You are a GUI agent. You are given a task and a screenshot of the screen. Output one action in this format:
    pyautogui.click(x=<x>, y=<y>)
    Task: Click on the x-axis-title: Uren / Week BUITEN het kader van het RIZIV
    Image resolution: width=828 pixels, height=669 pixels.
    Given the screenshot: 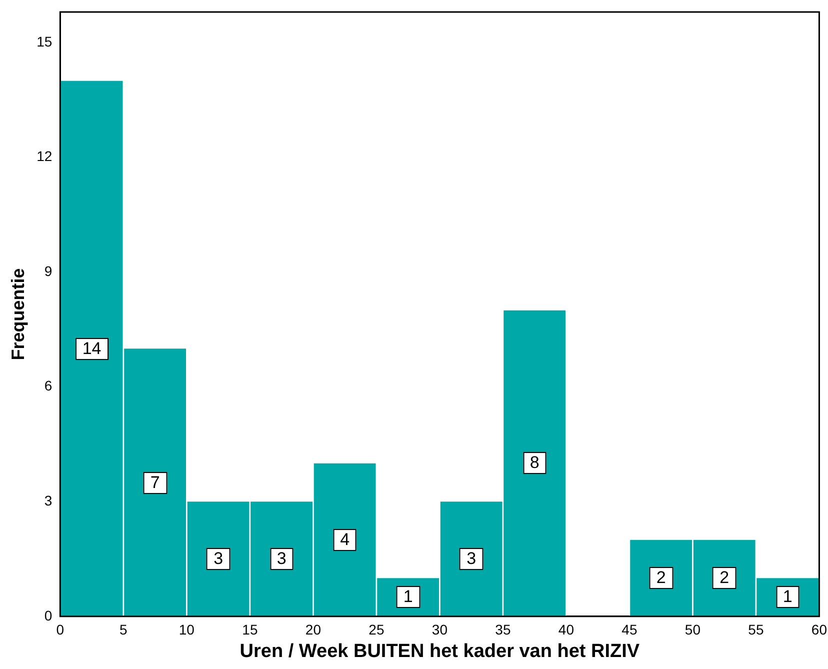 What is the action you would take?
    pyautogui.click(x=440, y=651)
    